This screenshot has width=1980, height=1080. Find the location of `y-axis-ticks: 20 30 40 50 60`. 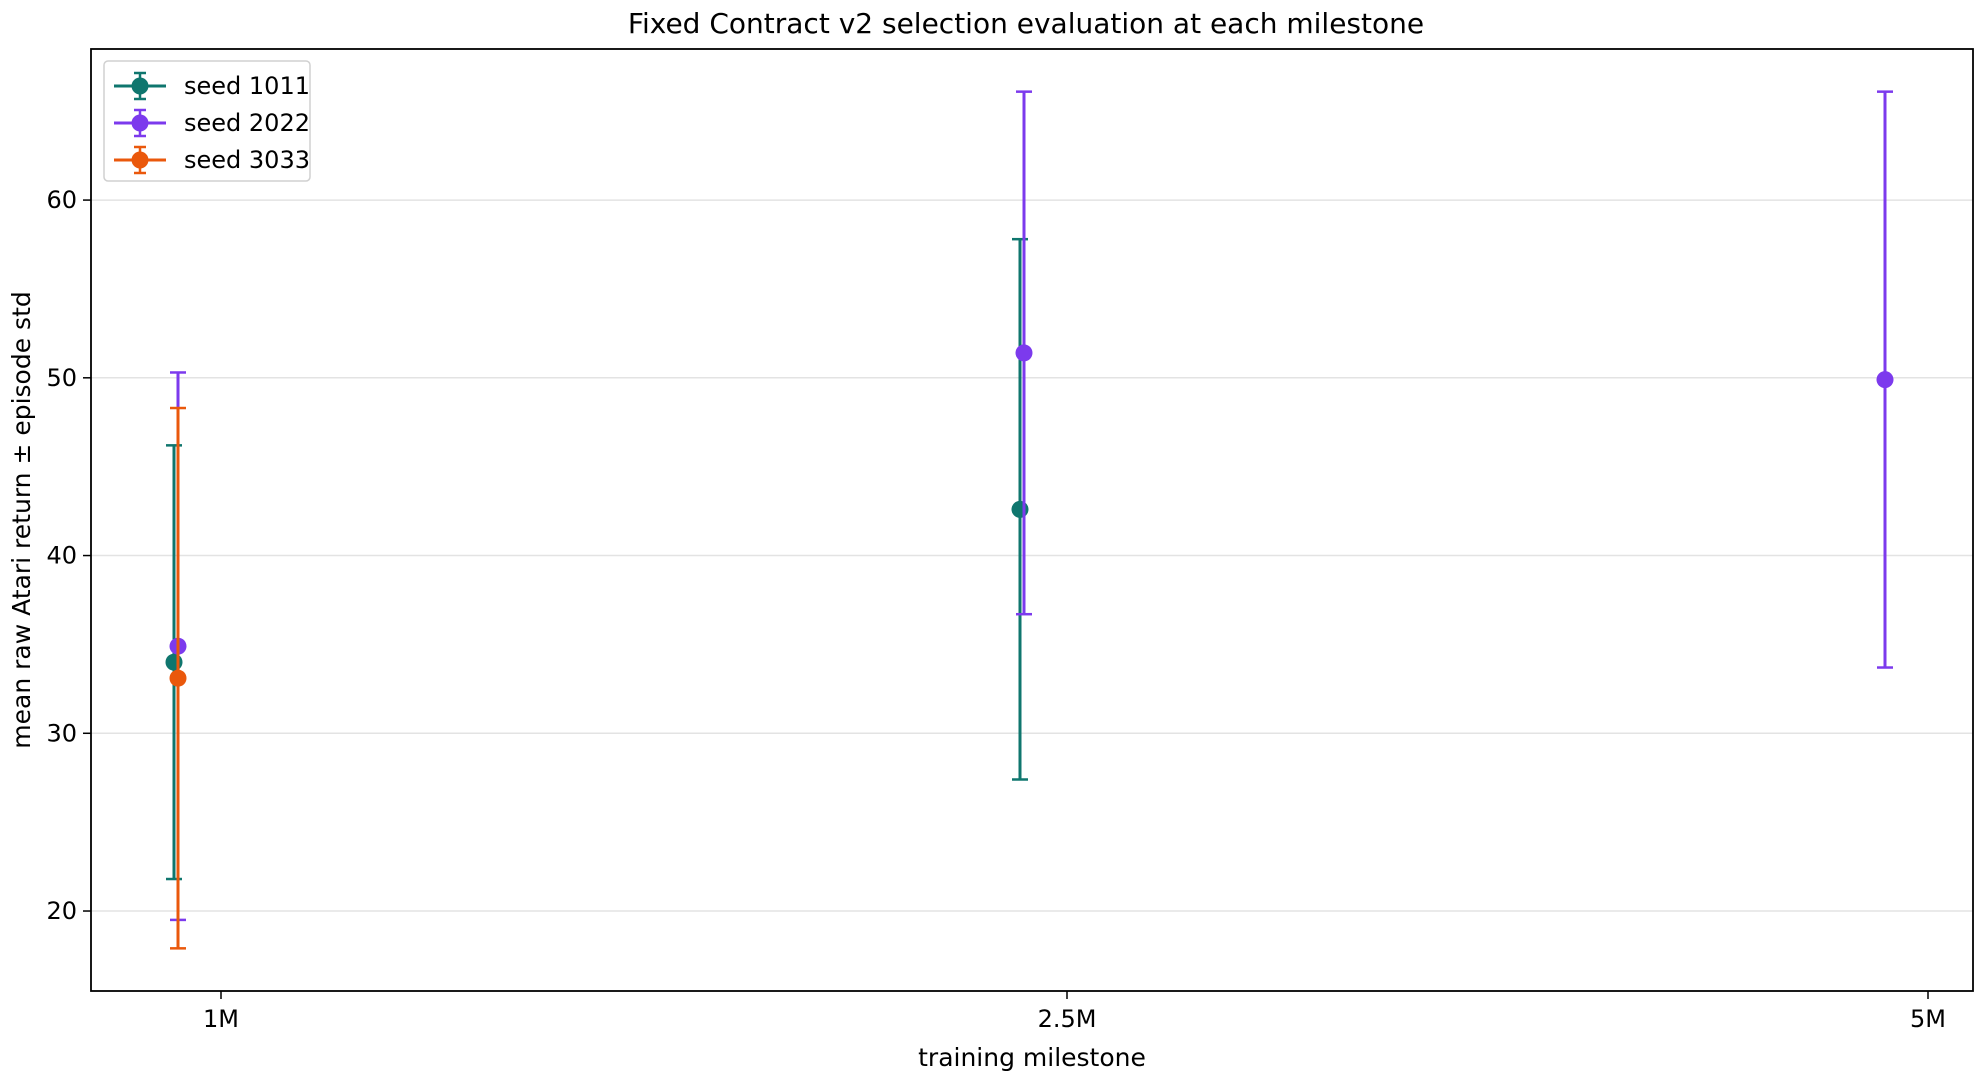

y-axis-ticks: 20 30 40 50 60 is located at coordinates (68, 555).